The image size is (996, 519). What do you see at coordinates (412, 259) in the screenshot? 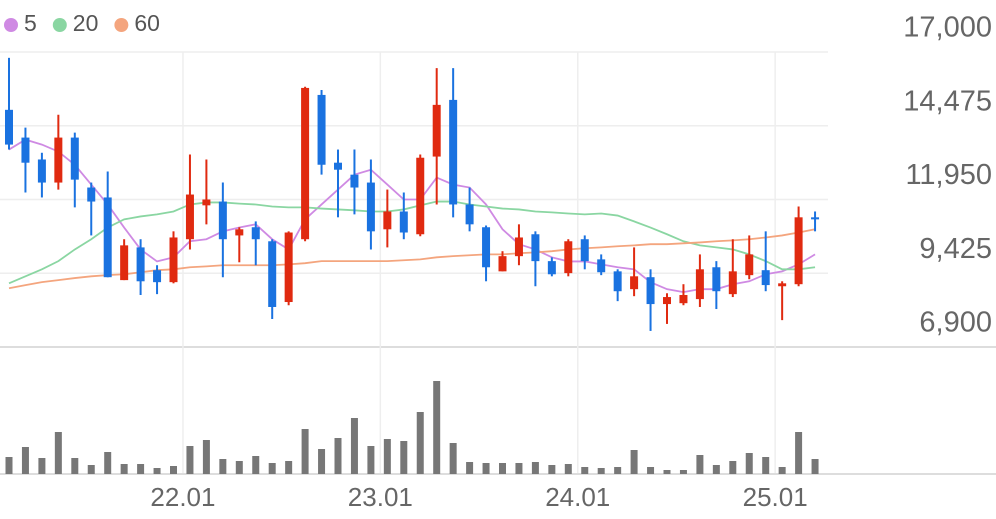
I see `ma-line` at bounding box center [412, 259].